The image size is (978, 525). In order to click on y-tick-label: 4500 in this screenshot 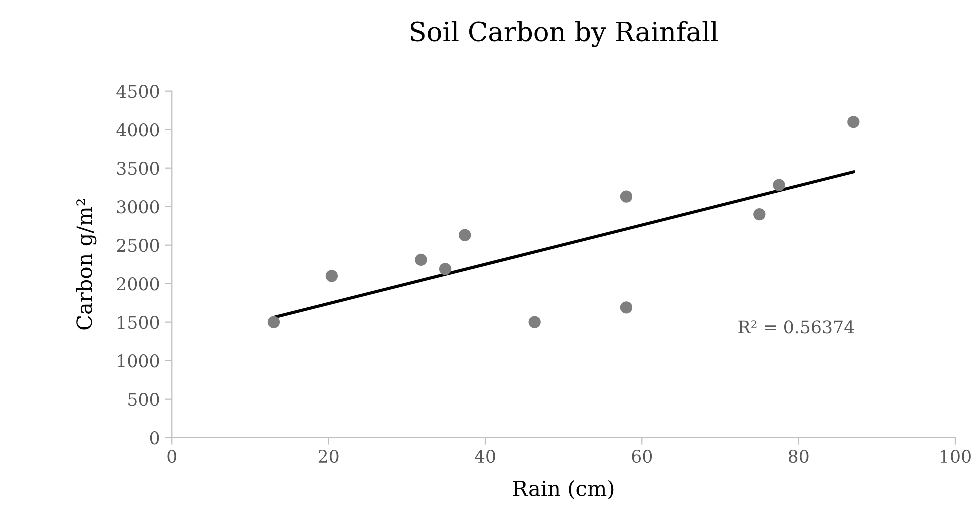, I will do `click(138, 91)`.